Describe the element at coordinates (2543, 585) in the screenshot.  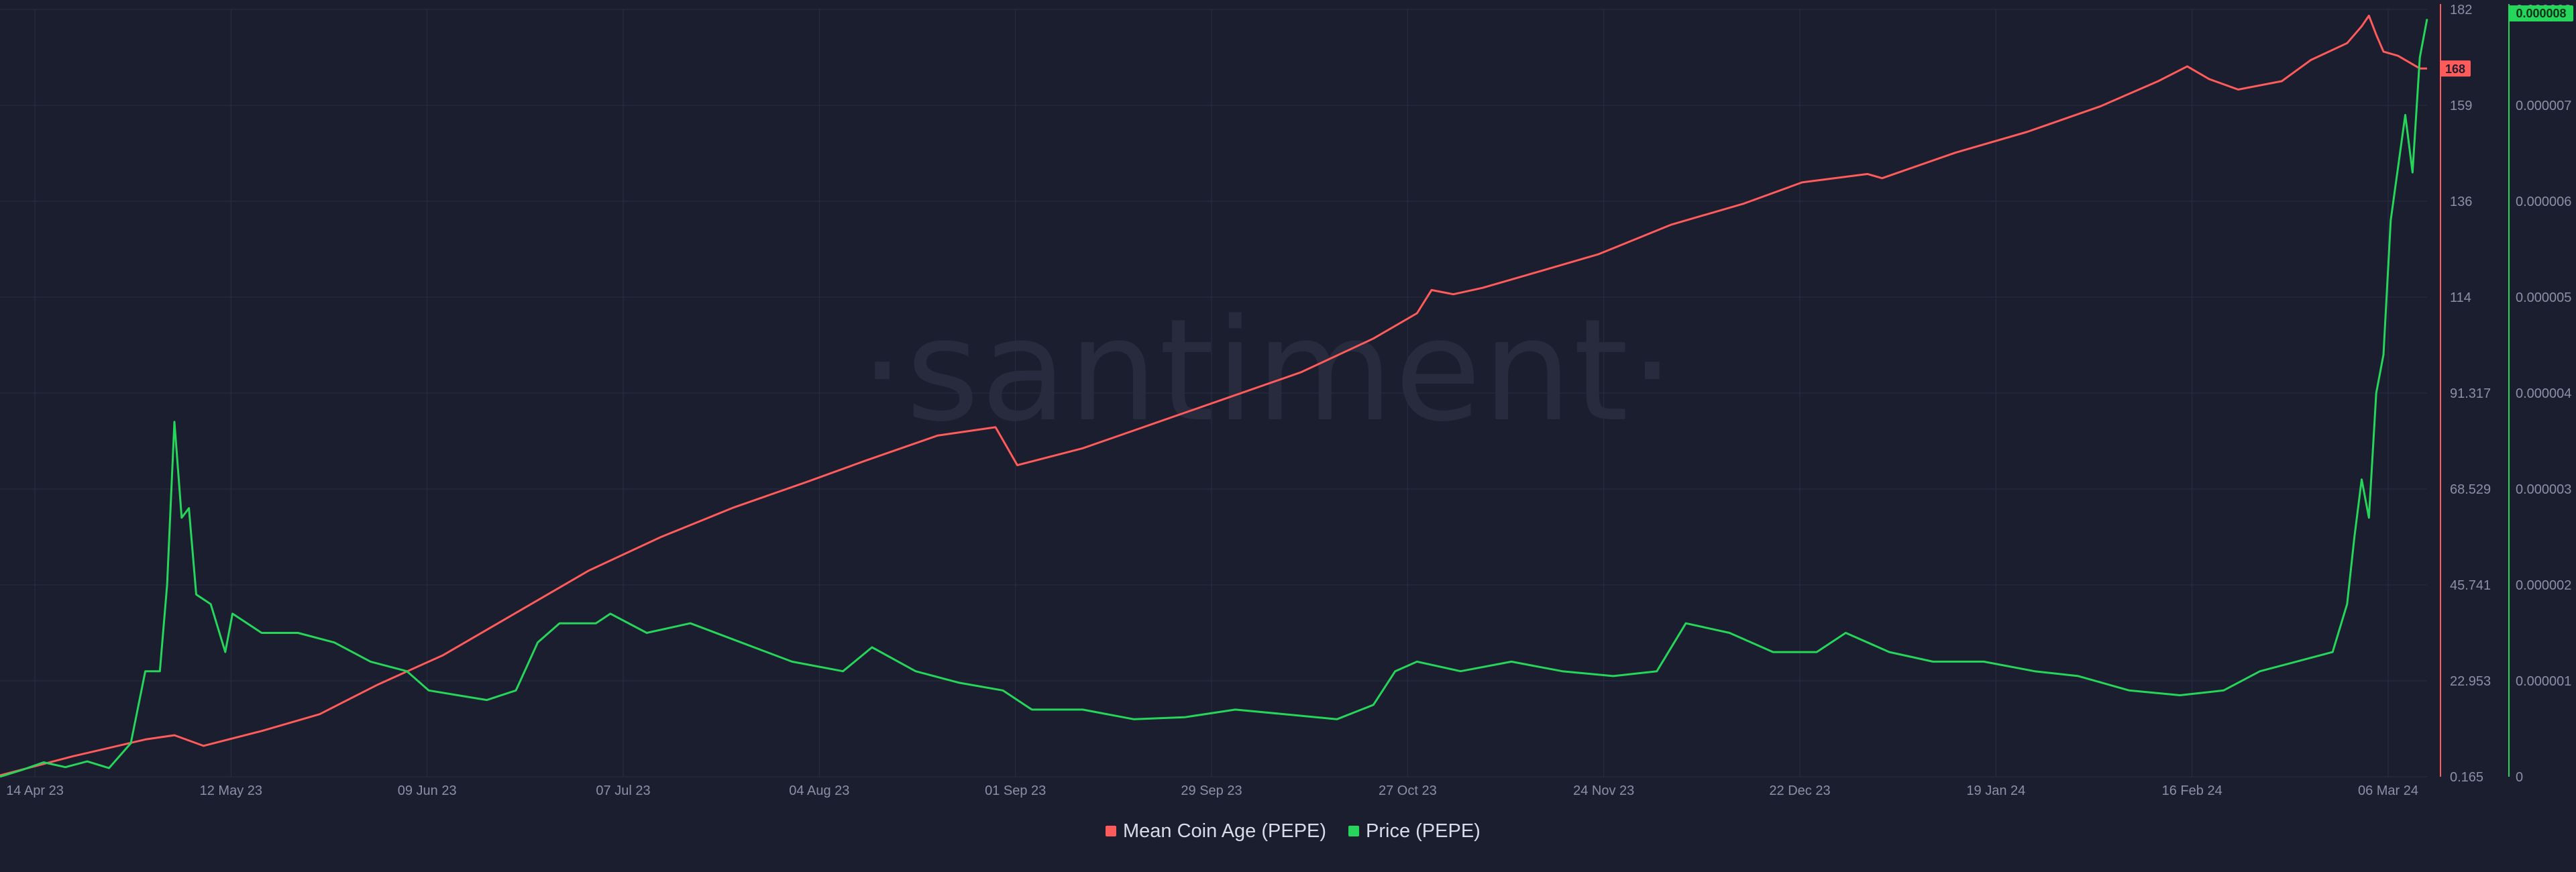
I see `right-axis-tick-label: 0.000002` at that location.